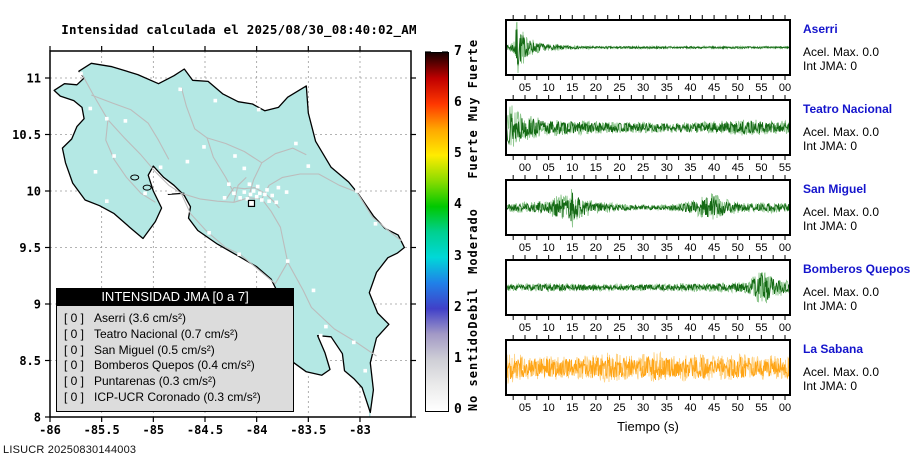 This screenshot has height=460, width=910. I want to click on waveform-tick-label: 50, so click(738, 88).